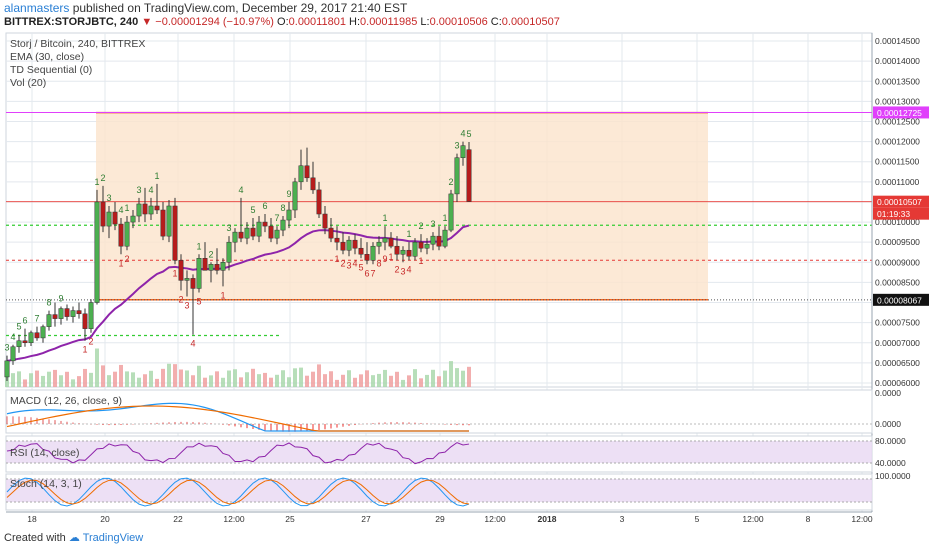 Image resolution: width=932 pixels, height=550 pixels. What do you see at coordinates (78, 44) in the screenshot?
I see `chart-title-legend: Storj / Bitcoin, 240, BITTREX` at bounding box center [78, 44].